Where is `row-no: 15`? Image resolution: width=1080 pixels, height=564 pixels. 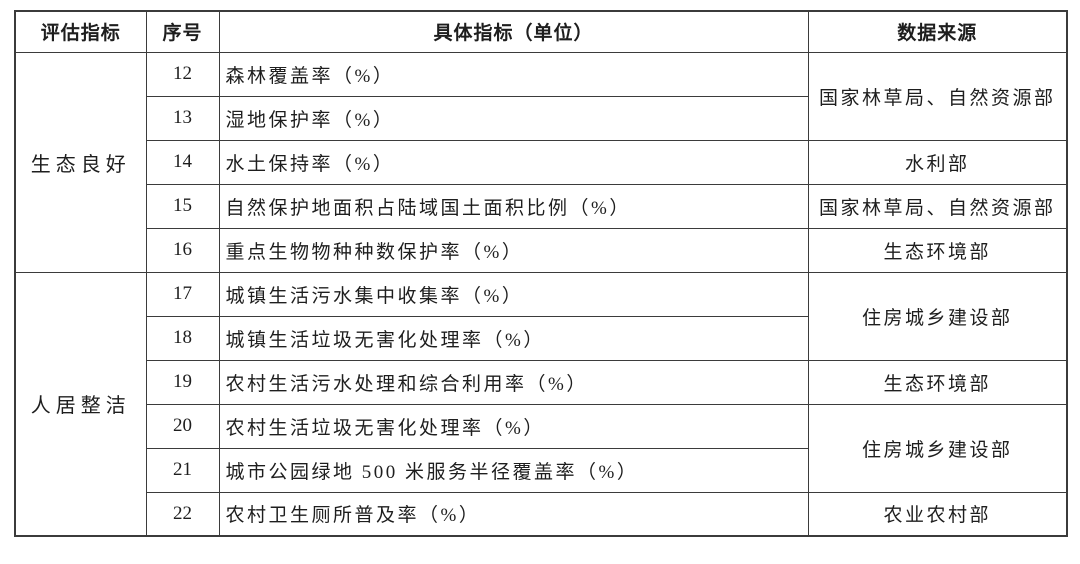 row-no: 15 is located at coordinates (182, 206).